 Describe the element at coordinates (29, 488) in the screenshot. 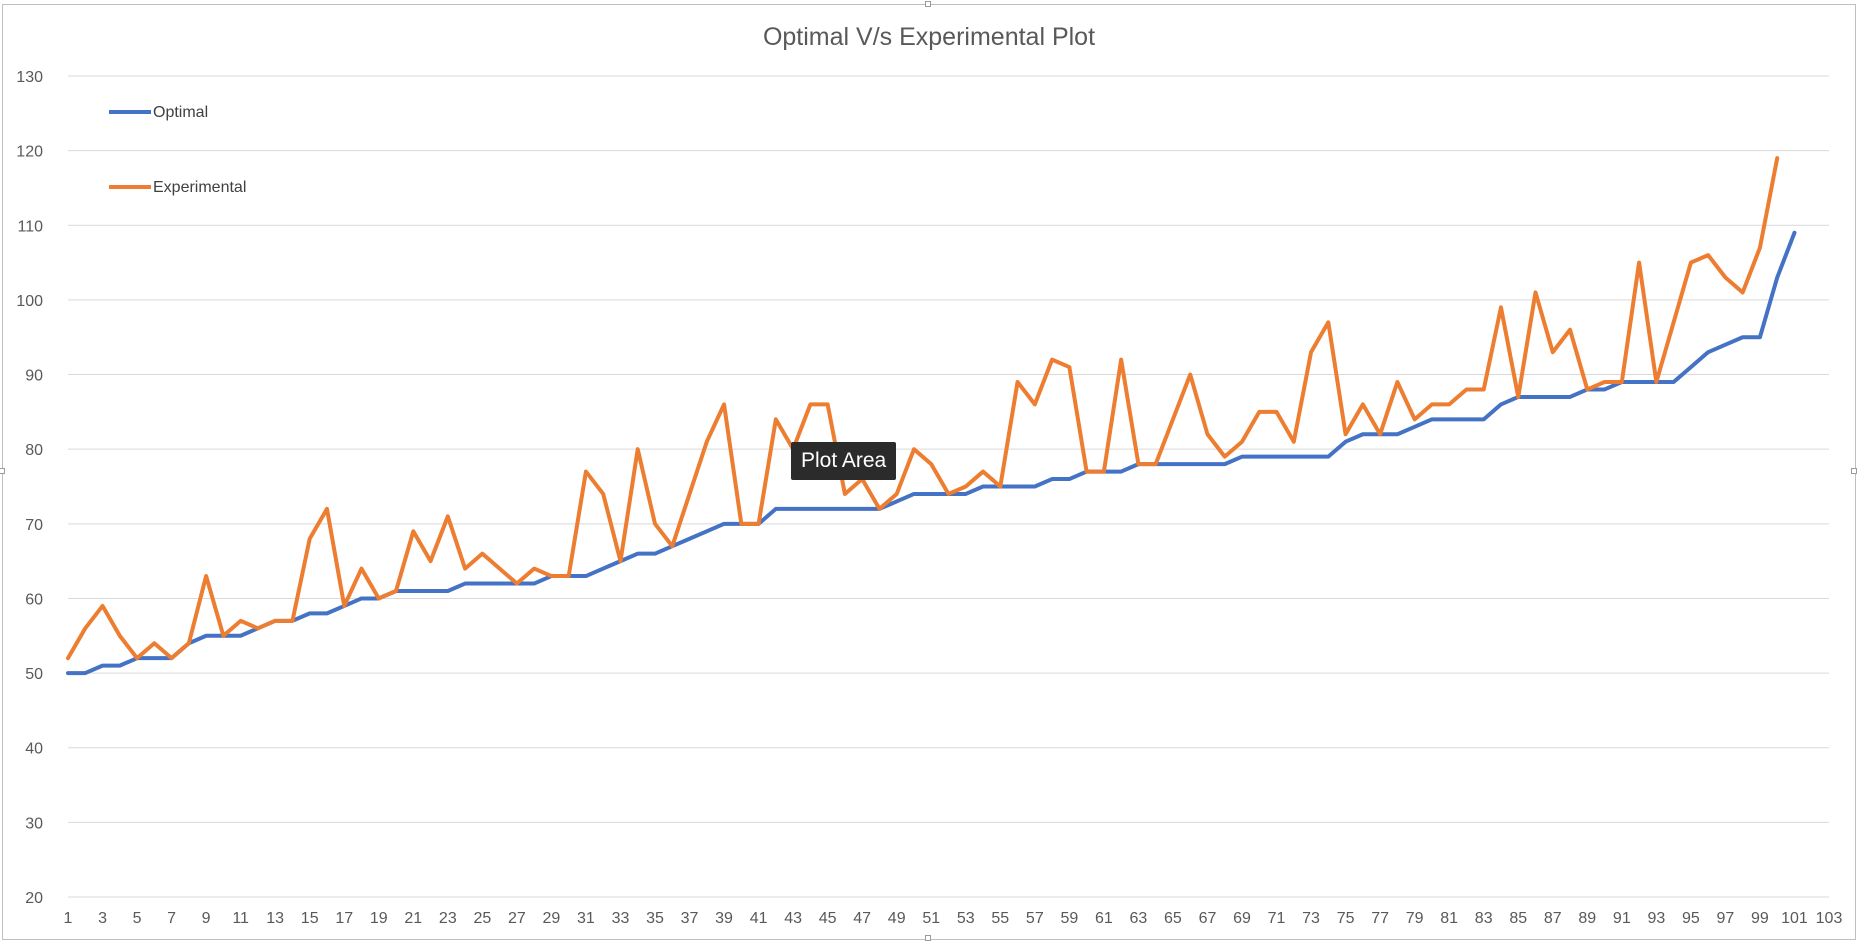

I see `y-axis-labels: 20 30 40 50 60 70 80 90 100 110 120 130` at that location.